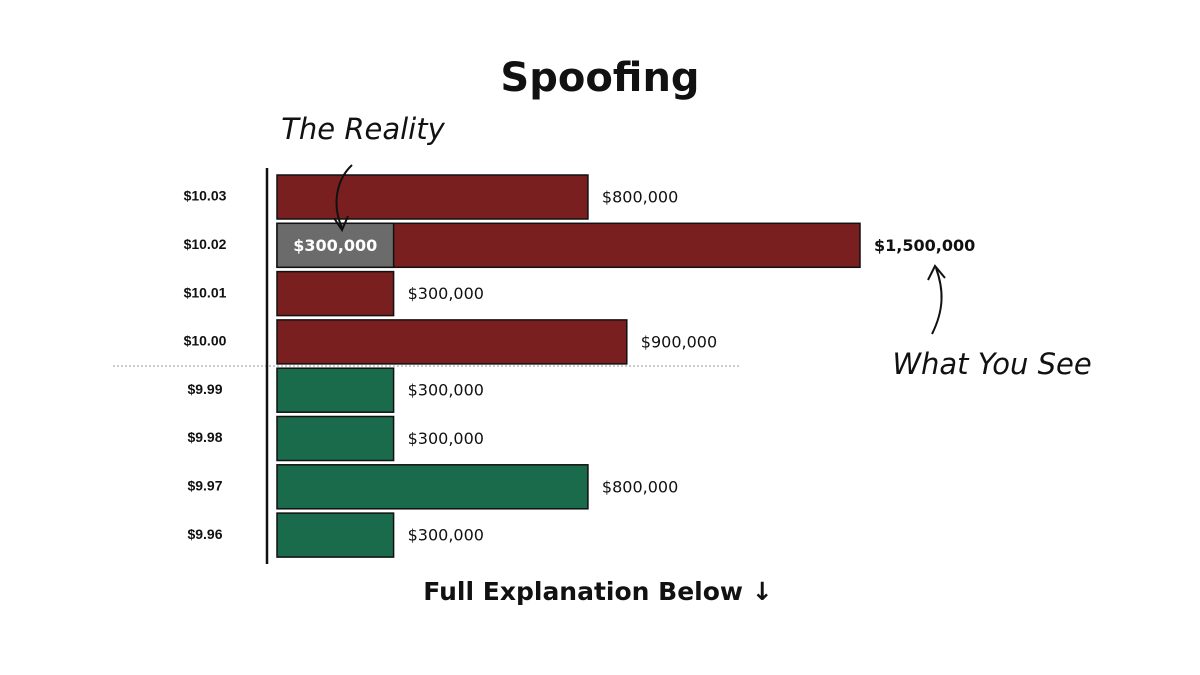 The image size is (1200, 675). What do you see at coordinates (204, 486) in the screenshot?
I see `y-tick-label: $9.97` at bounding box center [204, 486].